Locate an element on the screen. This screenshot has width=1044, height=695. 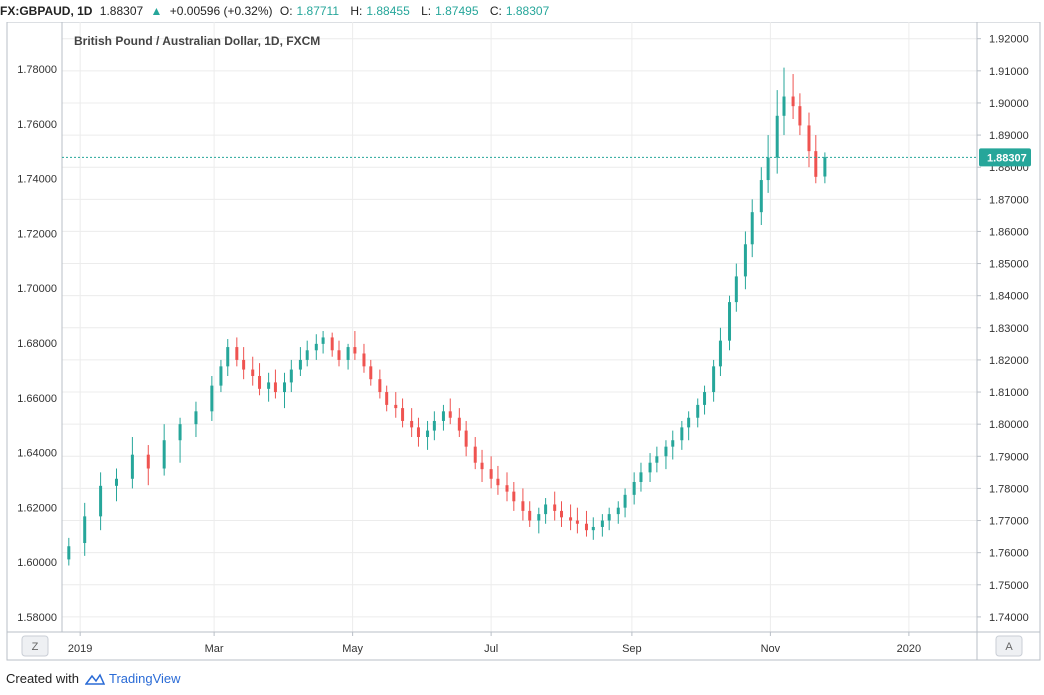
footer: Created with TradingView is located at coordinates (93, 678).